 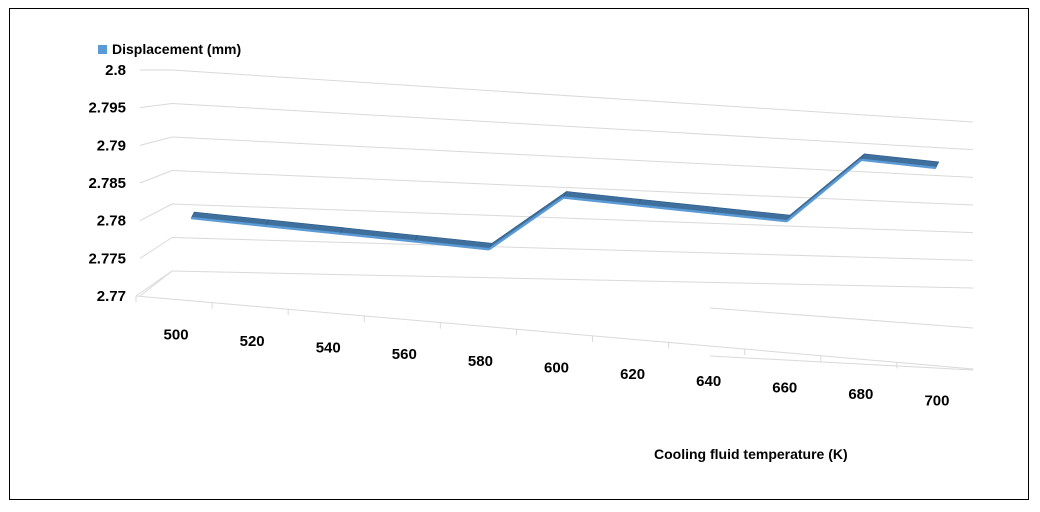 What do you see at coordinates (111, 145) in the screenshot?
I see `y-tick-label: 2.79` at bounding box center [111, 145].